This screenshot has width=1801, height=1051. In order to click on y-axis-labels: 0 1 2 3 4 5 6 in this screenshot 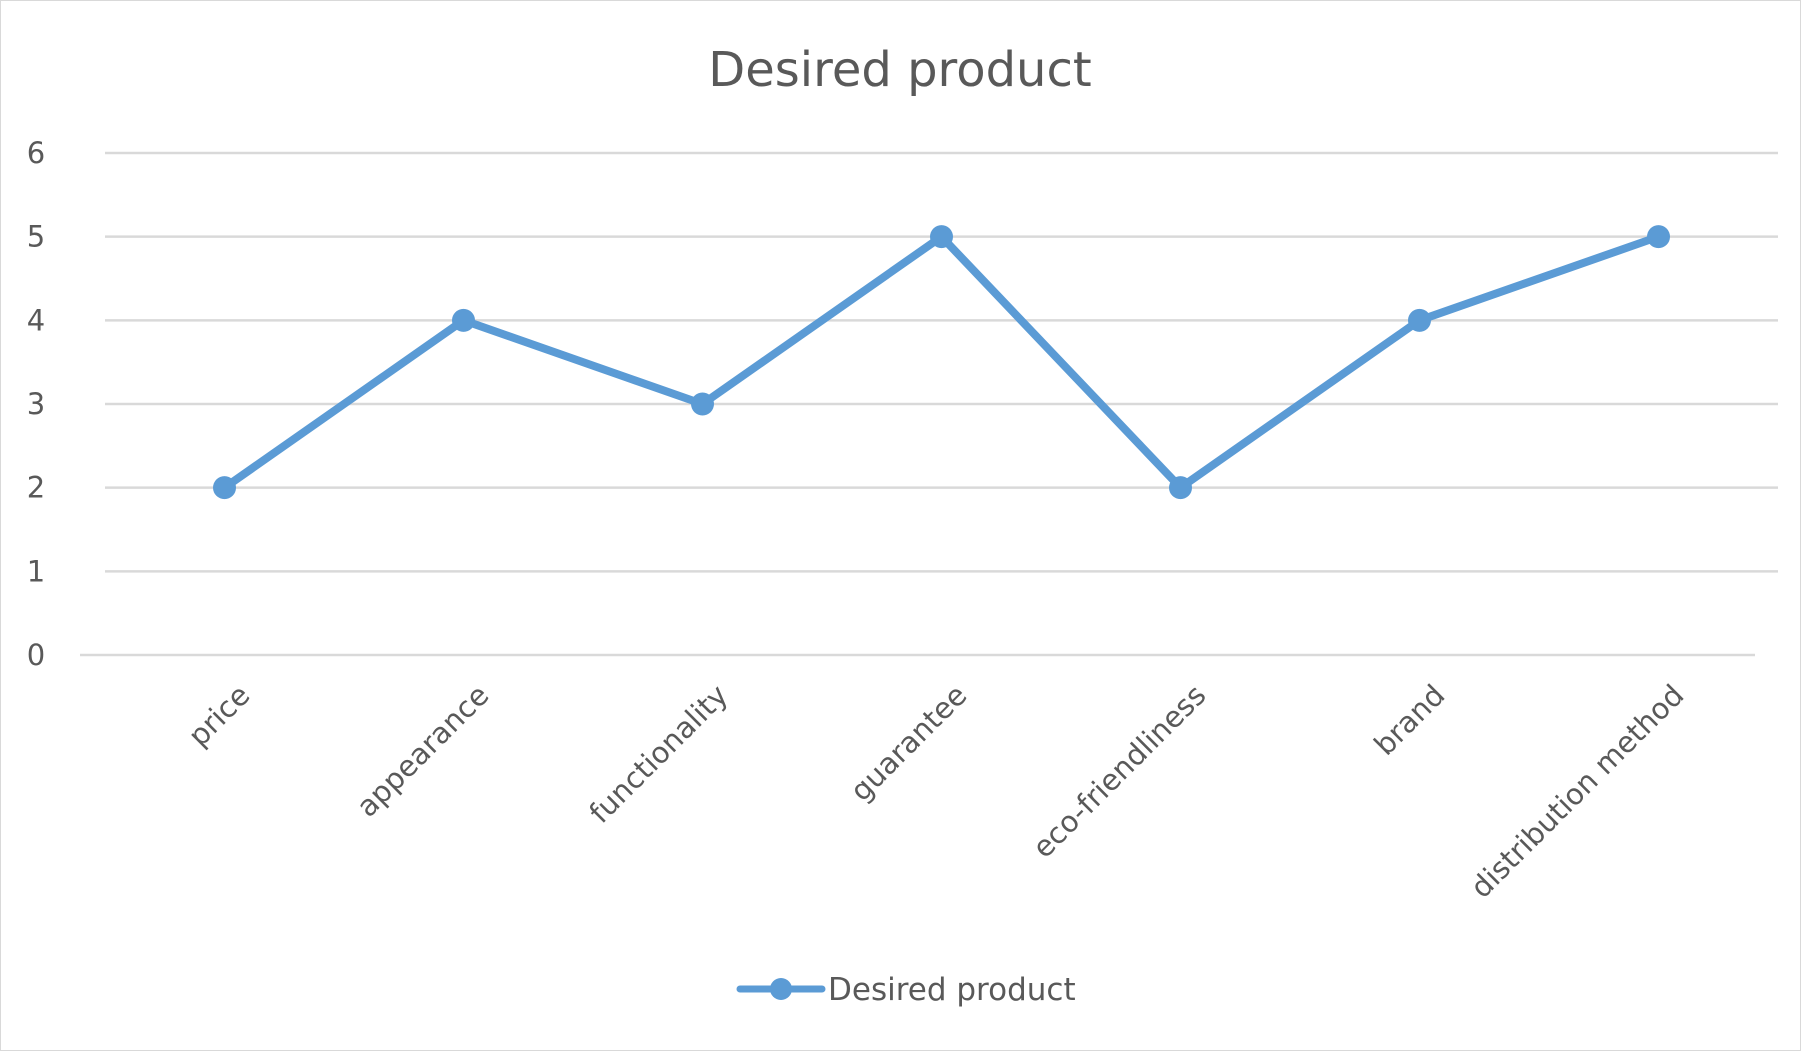, I will do `click(36, 404)`.